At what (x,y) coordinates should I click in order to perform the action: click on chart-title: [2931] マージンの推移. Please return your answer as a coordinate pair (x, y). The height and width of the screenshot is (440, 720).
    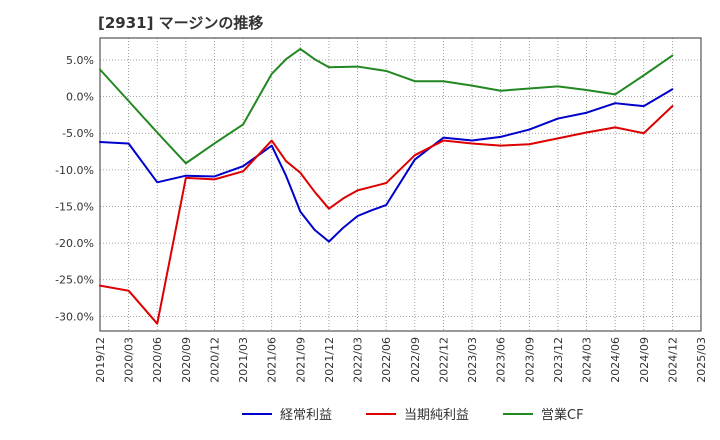
    Looking at the image, I should click on (181, 23).